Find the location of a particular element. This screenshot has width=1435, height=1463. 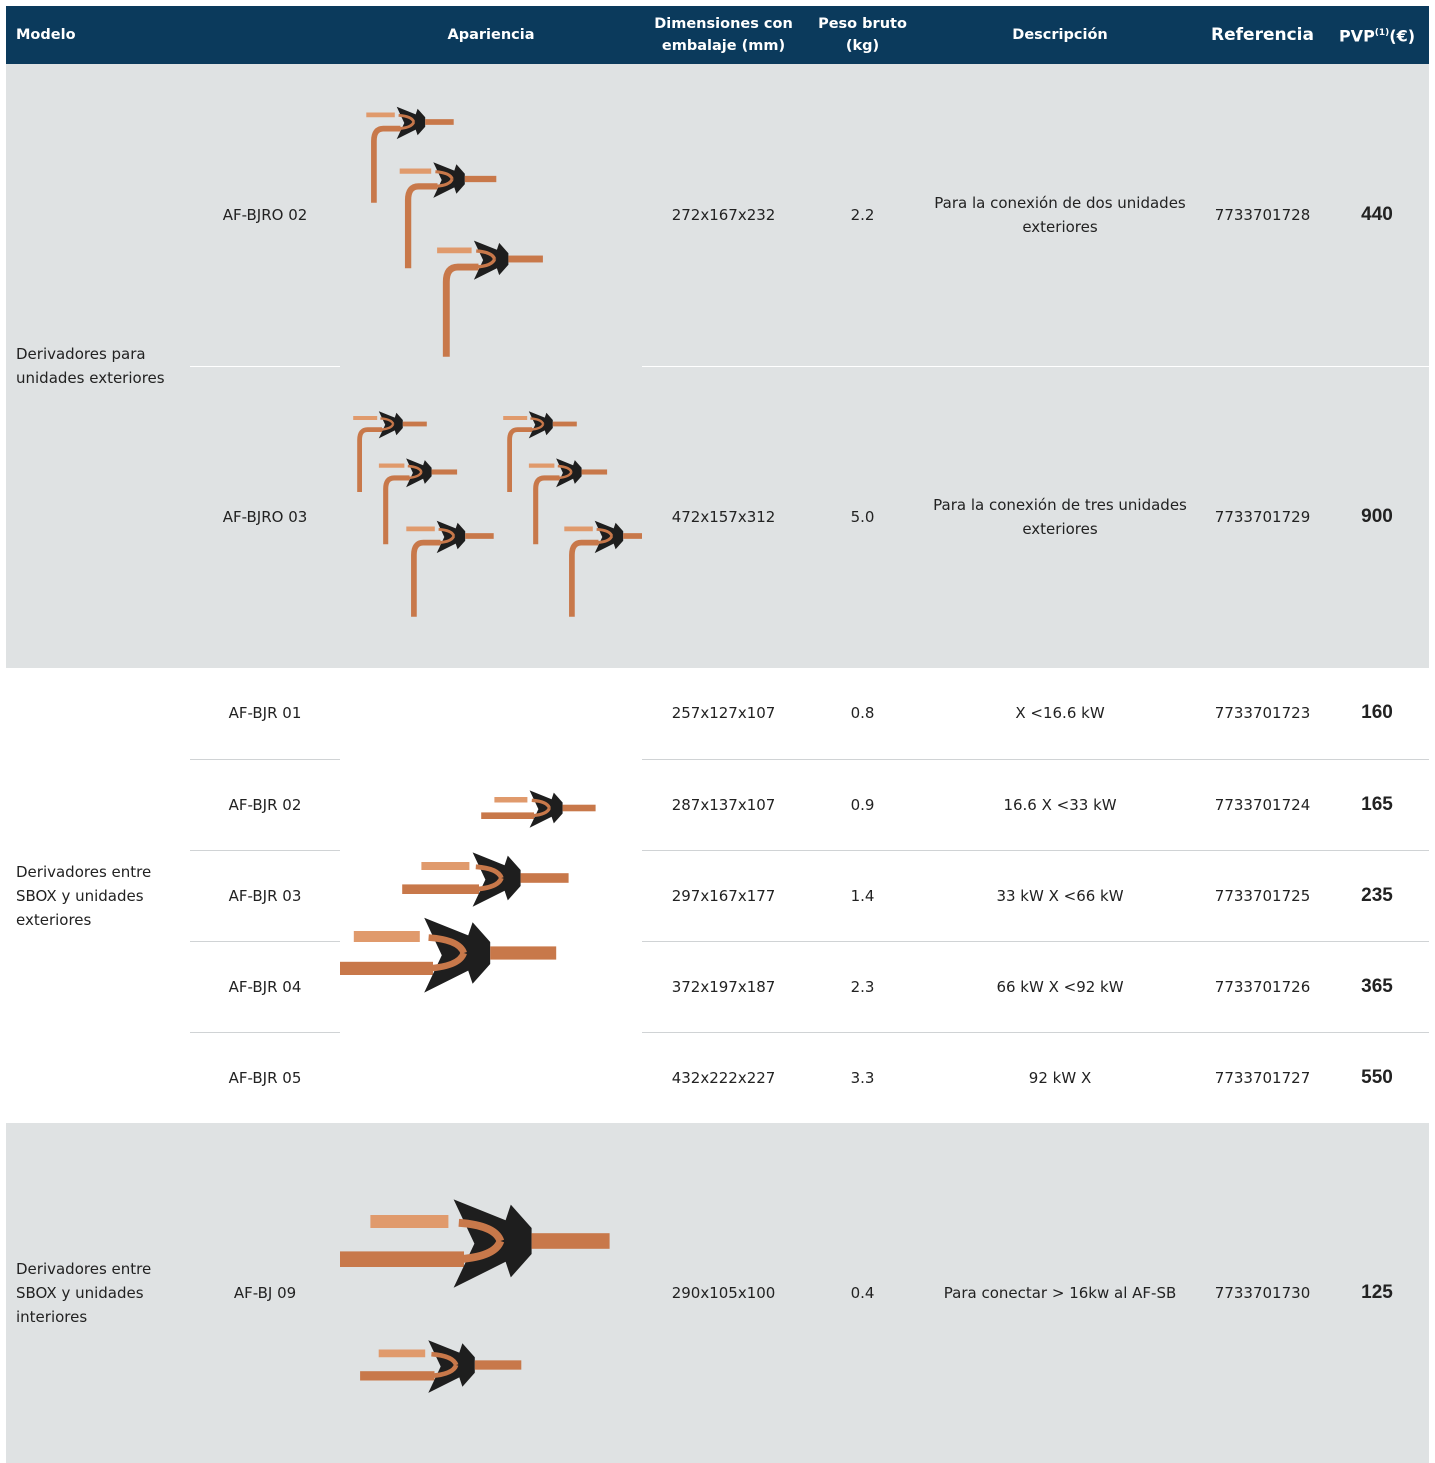

price: 165 is located at coordinates (1377, 804).